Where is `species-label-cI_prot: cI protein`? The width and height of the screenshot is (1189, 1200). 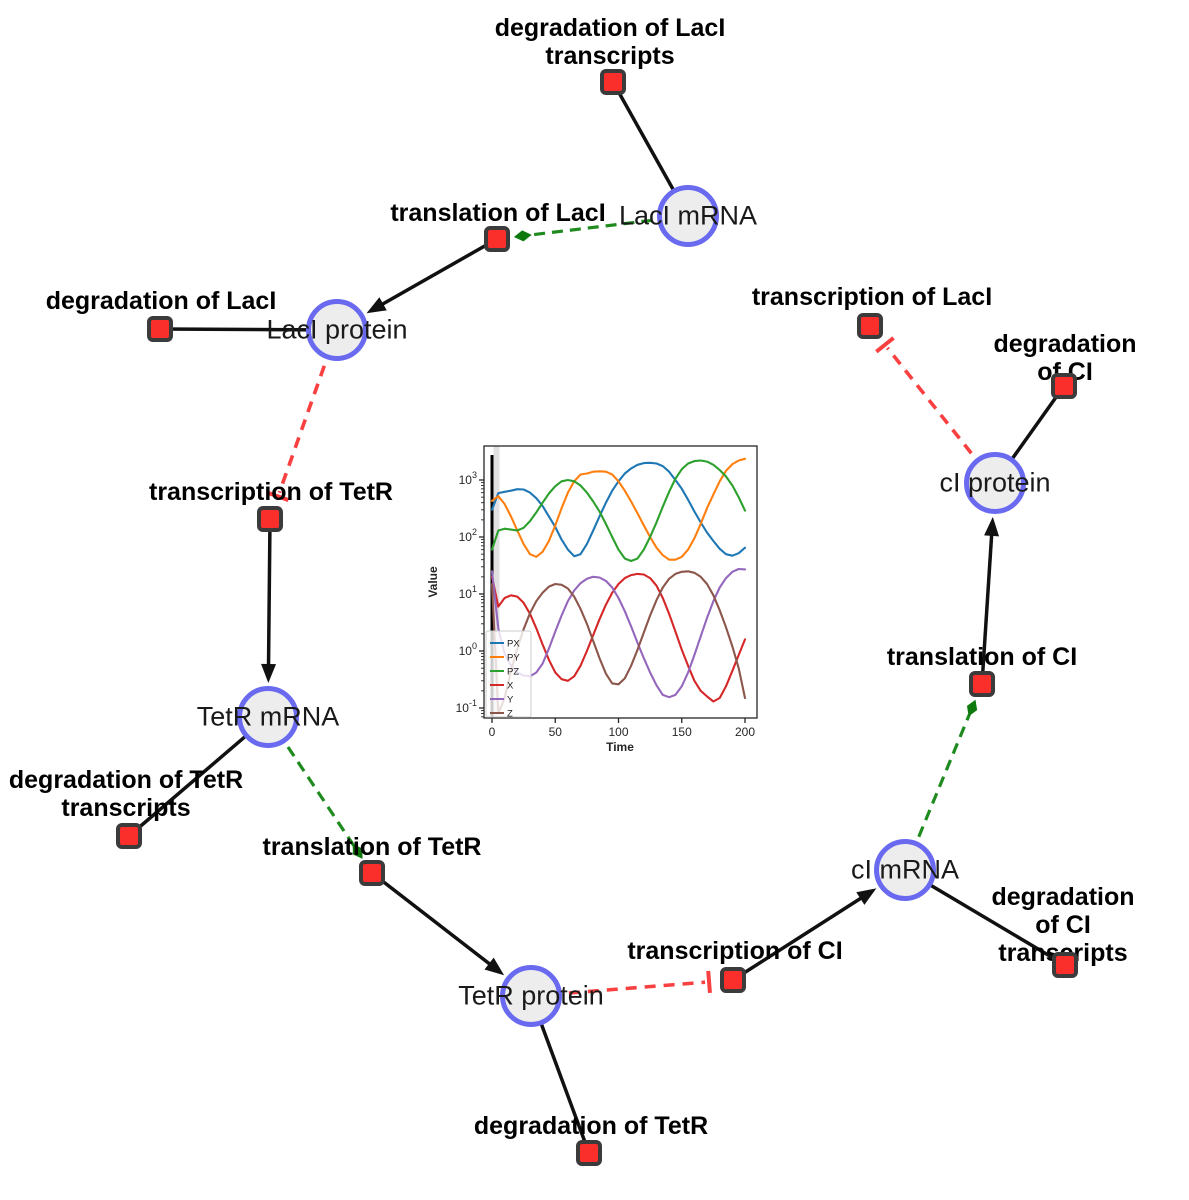 species-label-cI_prot: cI protein is located at coordinates (995, 482).